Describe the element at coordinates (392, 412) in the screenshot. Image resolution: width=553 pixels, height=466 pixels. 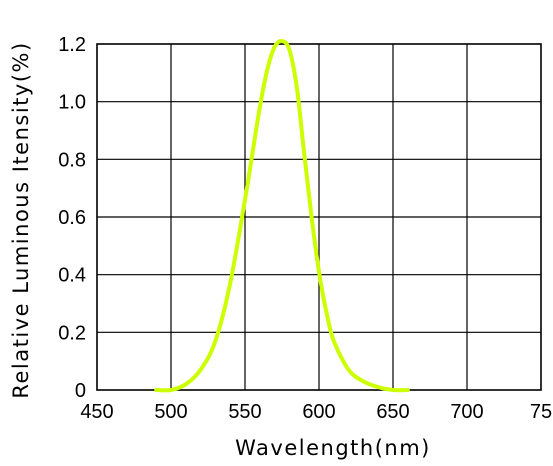
I see `x-tick-label: 650` at that location.